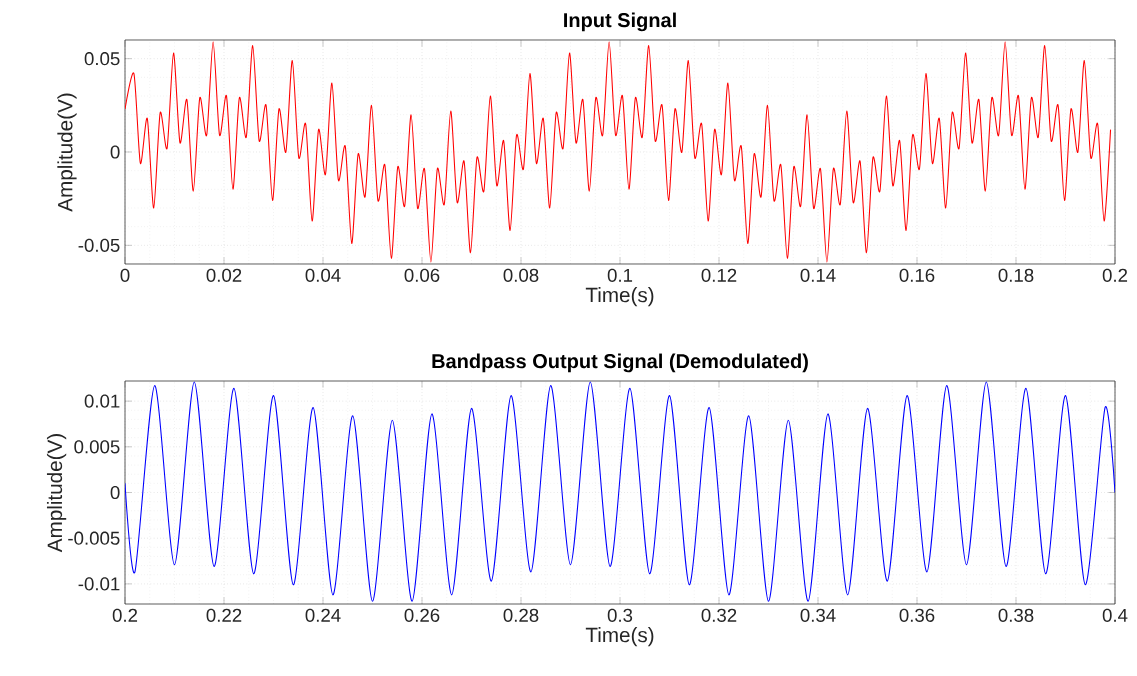  Describe the element at coordinates (323, 275) in the screenshot. I see `x-tick-label: 0.04` at that location.